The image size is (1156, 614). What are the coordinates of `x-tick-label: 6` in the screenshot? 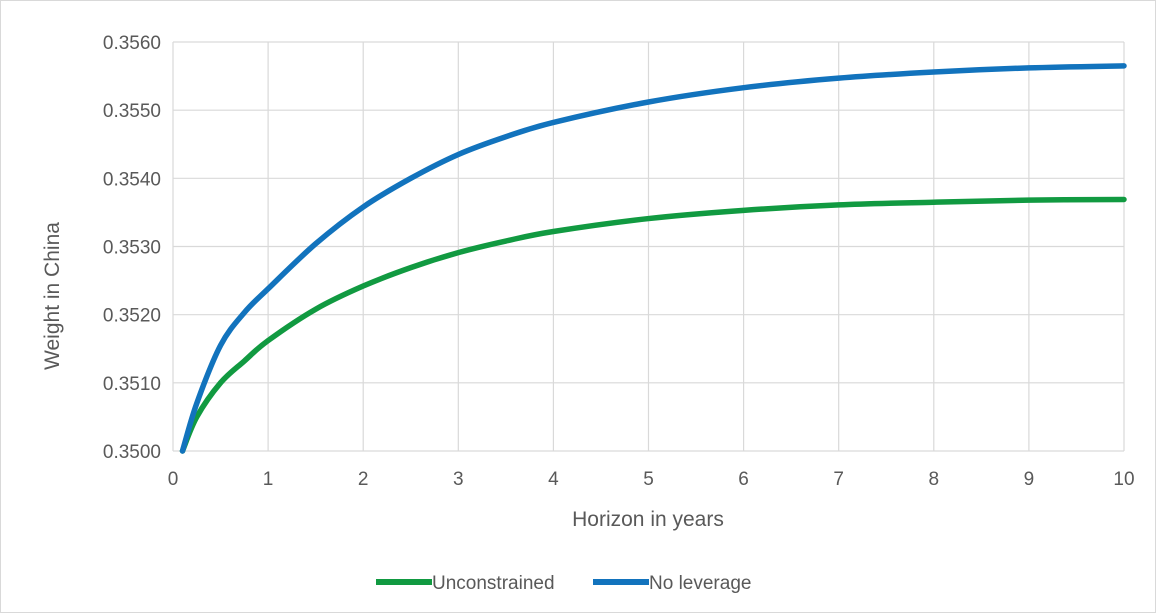 It's located at (743, 479).